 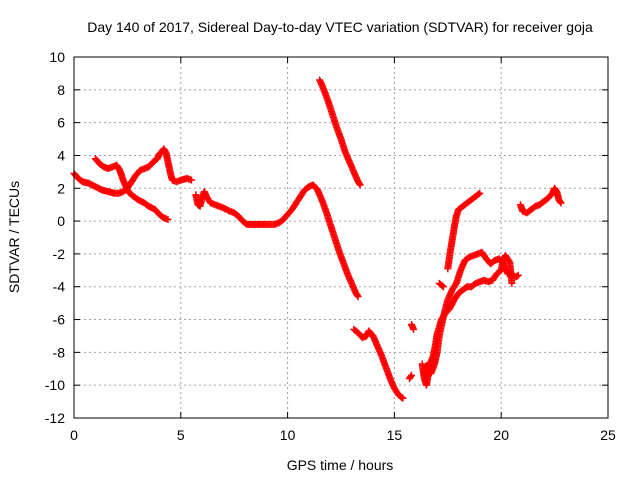 I want to click on y-tick-label: 0, so click(x=61, y=221).